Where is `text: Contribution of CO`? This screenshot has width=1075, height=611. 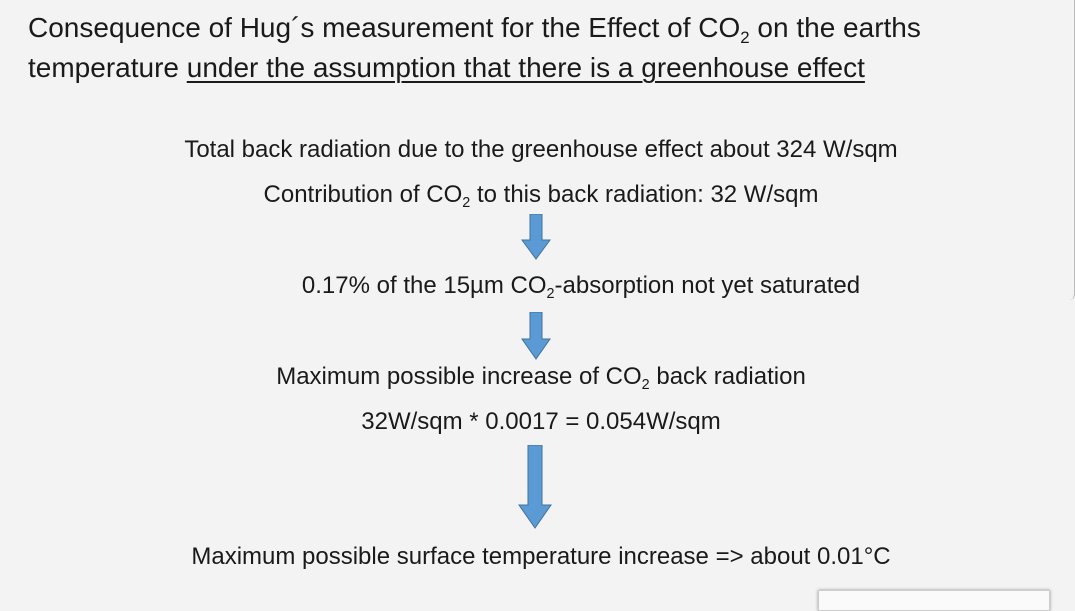 text: Contribution of CO is located at coordinates (363, 194).